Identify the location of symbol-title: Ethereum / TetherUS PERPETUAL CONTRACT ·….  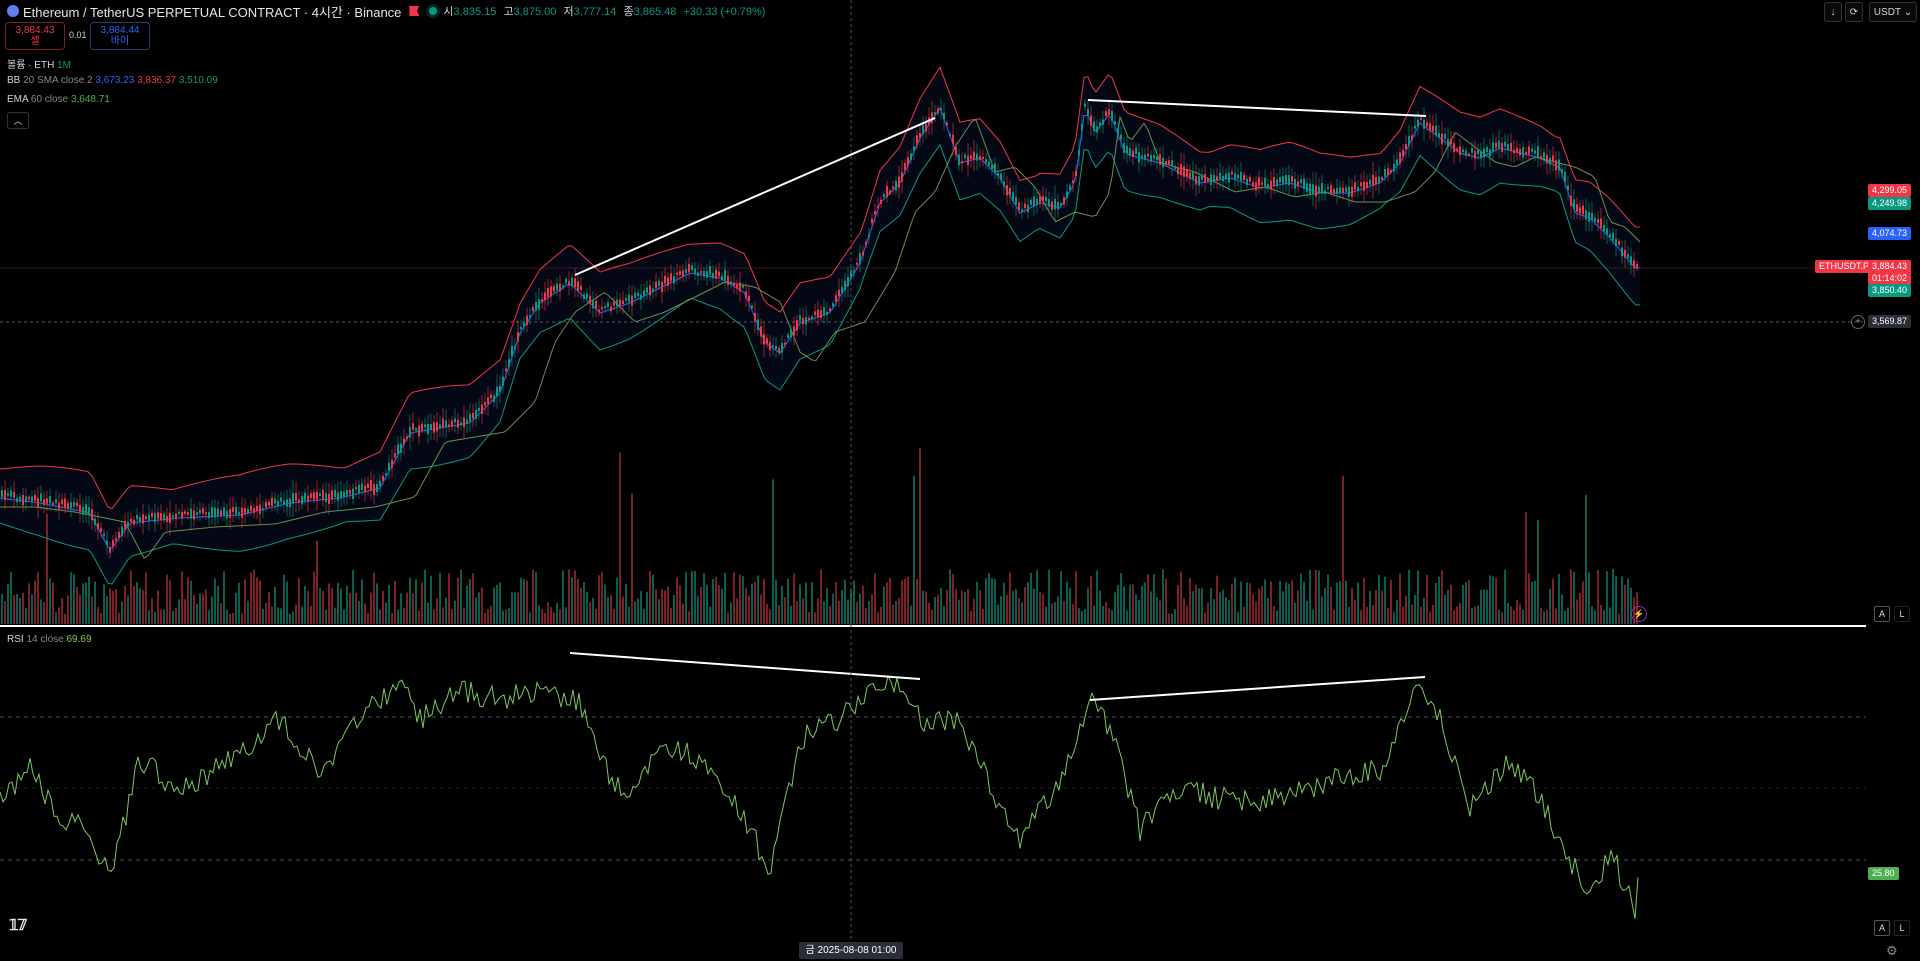
(212, 12).